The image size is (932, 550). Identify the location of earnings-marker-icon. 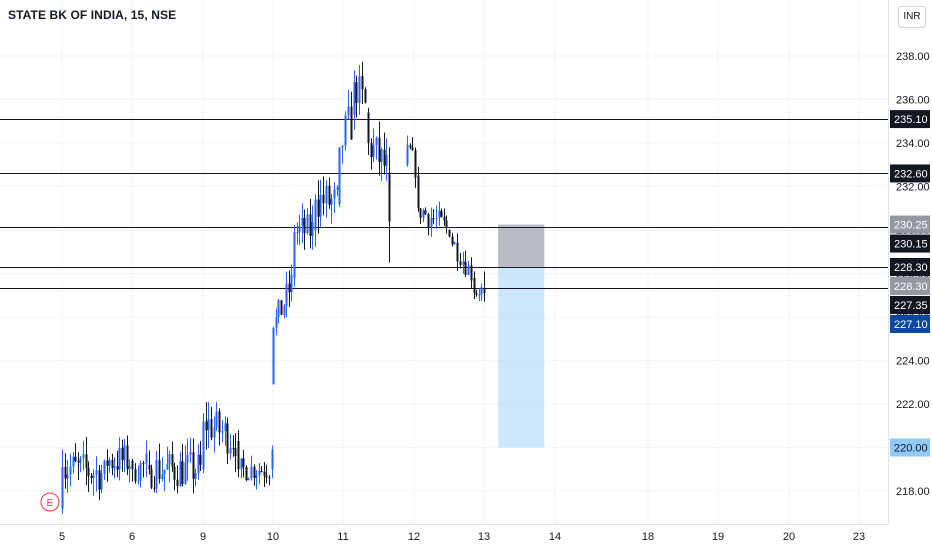
(50, 502).